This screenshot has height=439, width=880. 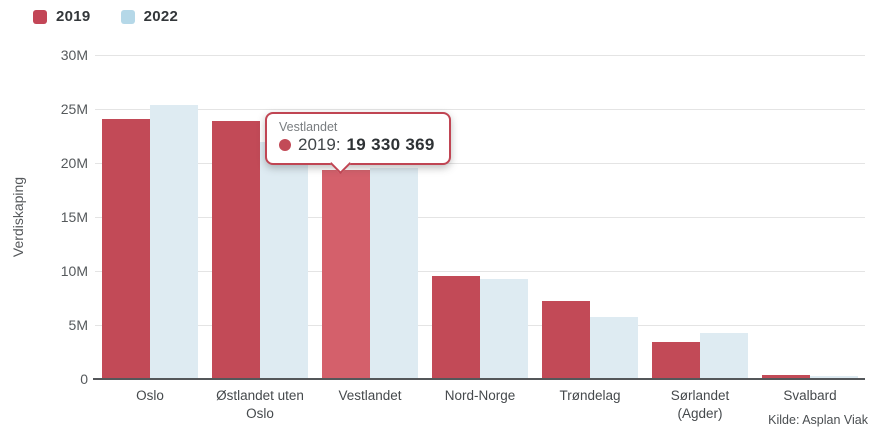 I want to click on gridline-10M, so click(x=480, y=271).